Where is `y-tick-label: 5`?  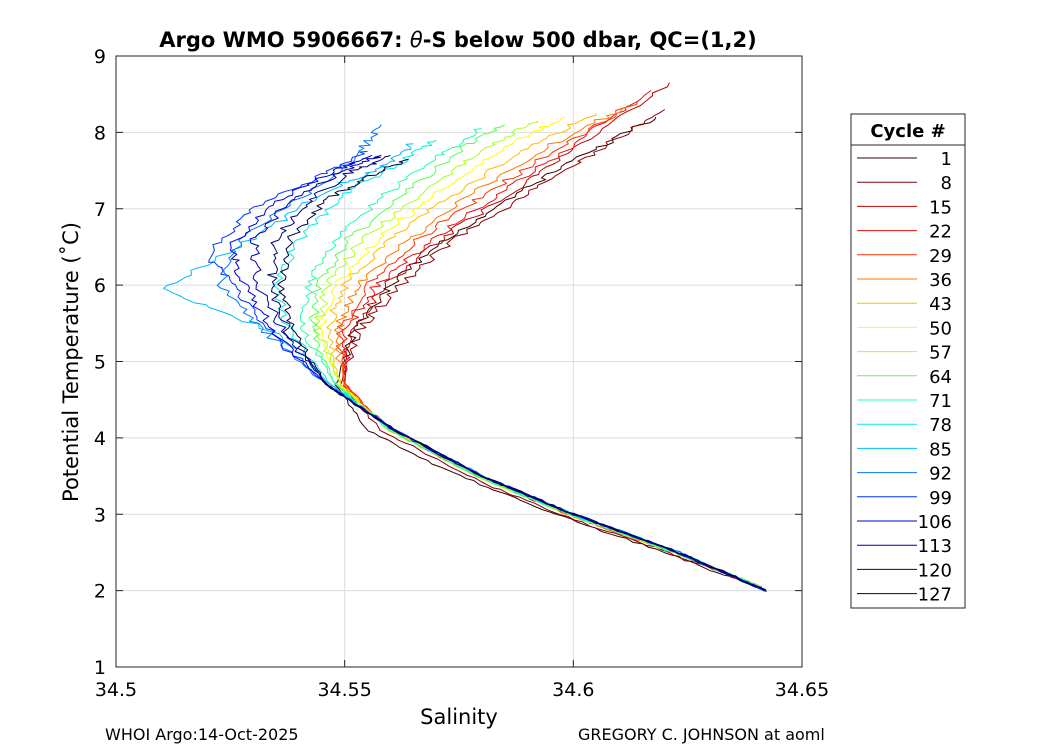
y-tick-label: 5 is located at coordinates (100, 363).